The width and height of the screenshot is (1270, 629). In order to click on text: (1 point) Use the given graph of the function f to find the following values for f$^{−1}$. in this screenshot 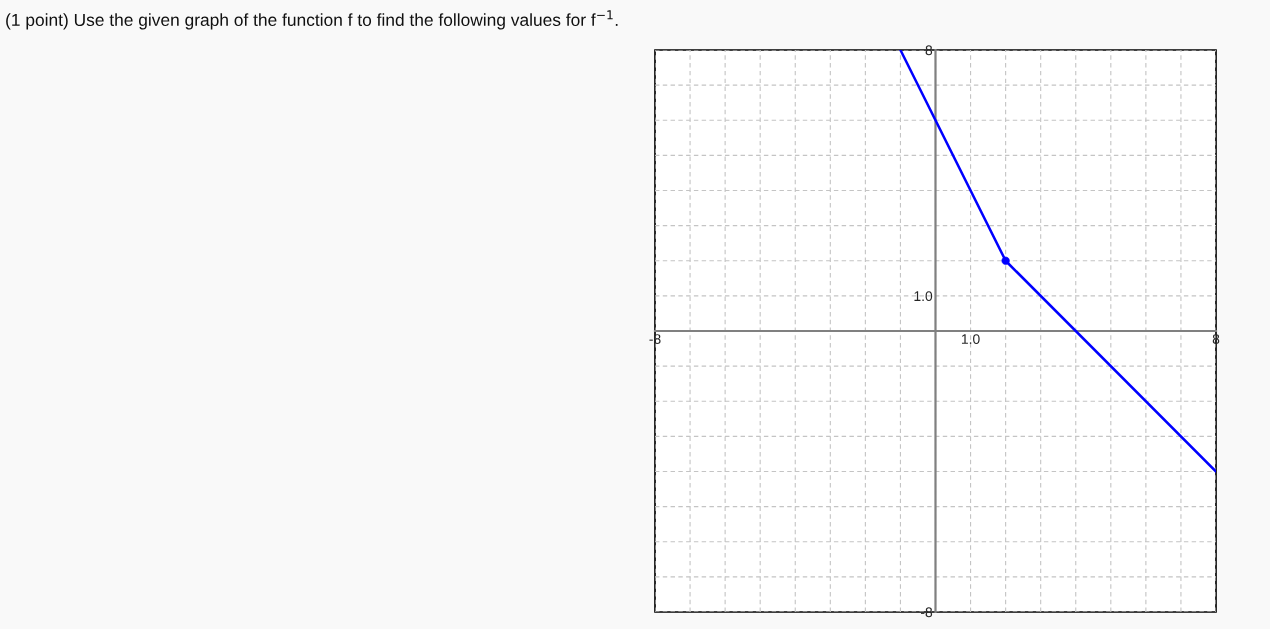, I will do `click(312, 20)`.